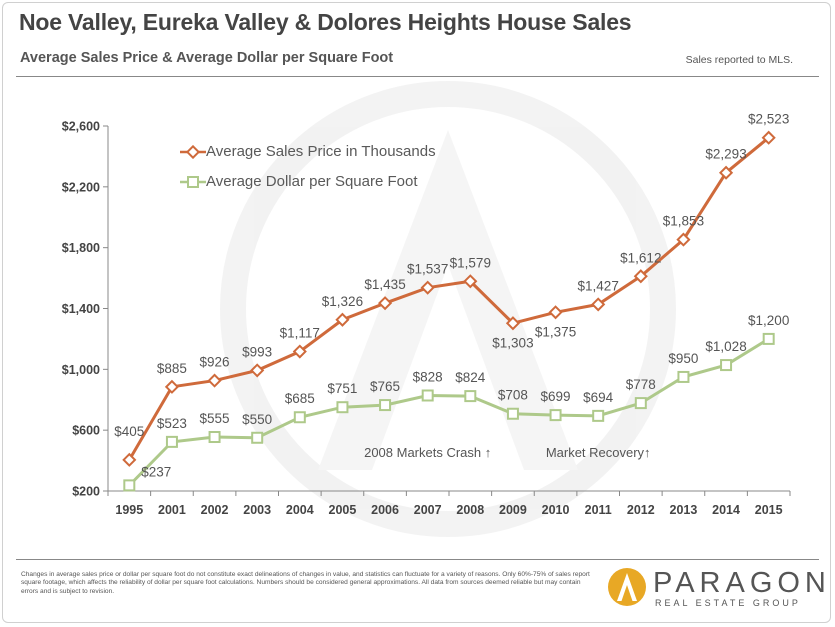 This screenshot has height=627, width=835. Describe the element at coordinates (417, 76) in the screenshot. I see `header-divider` at that location.